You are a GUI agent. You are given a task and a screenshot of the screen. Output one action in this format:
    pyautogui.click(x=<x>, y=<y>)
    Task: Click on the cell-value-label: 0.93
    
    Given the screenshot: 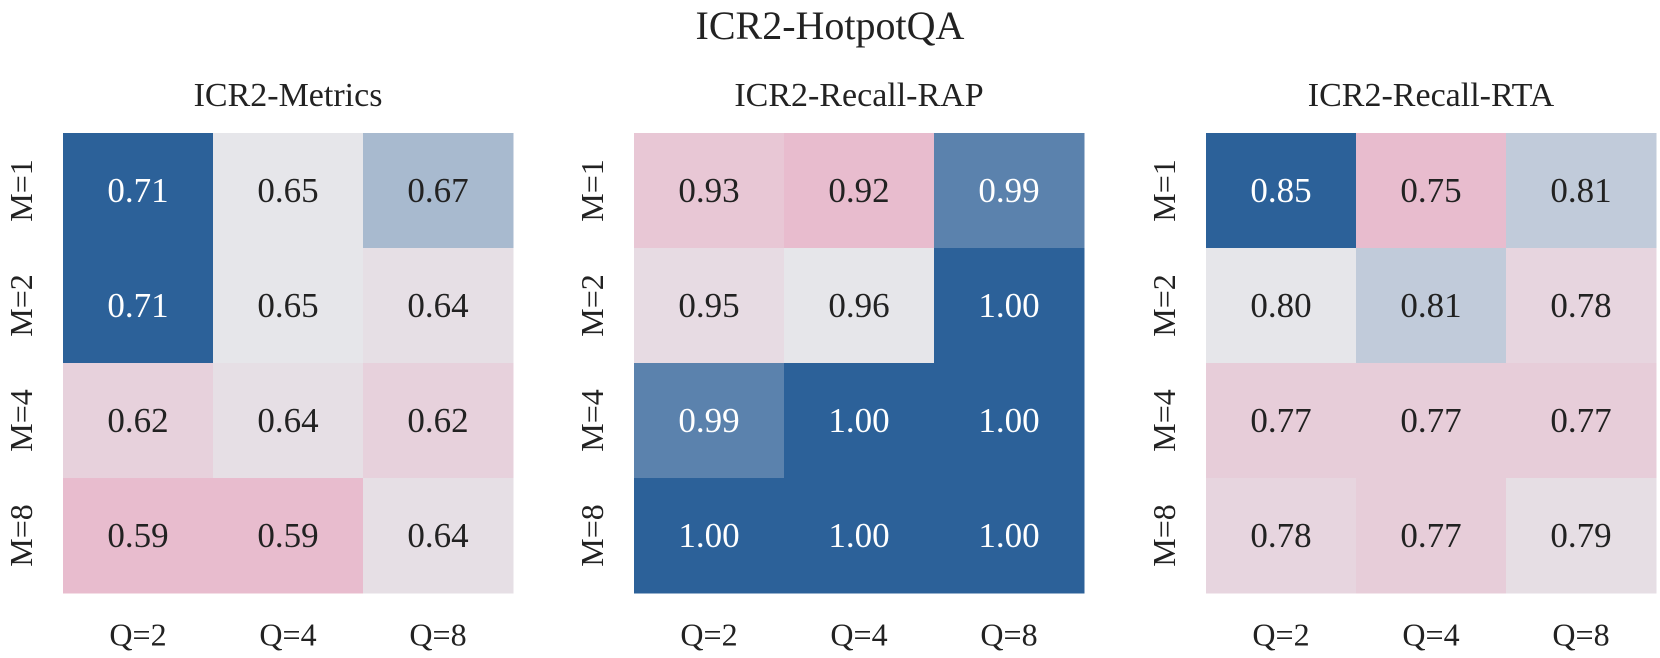 What is the action you would take?
    pyautogui.click(x=708, y=190)
    